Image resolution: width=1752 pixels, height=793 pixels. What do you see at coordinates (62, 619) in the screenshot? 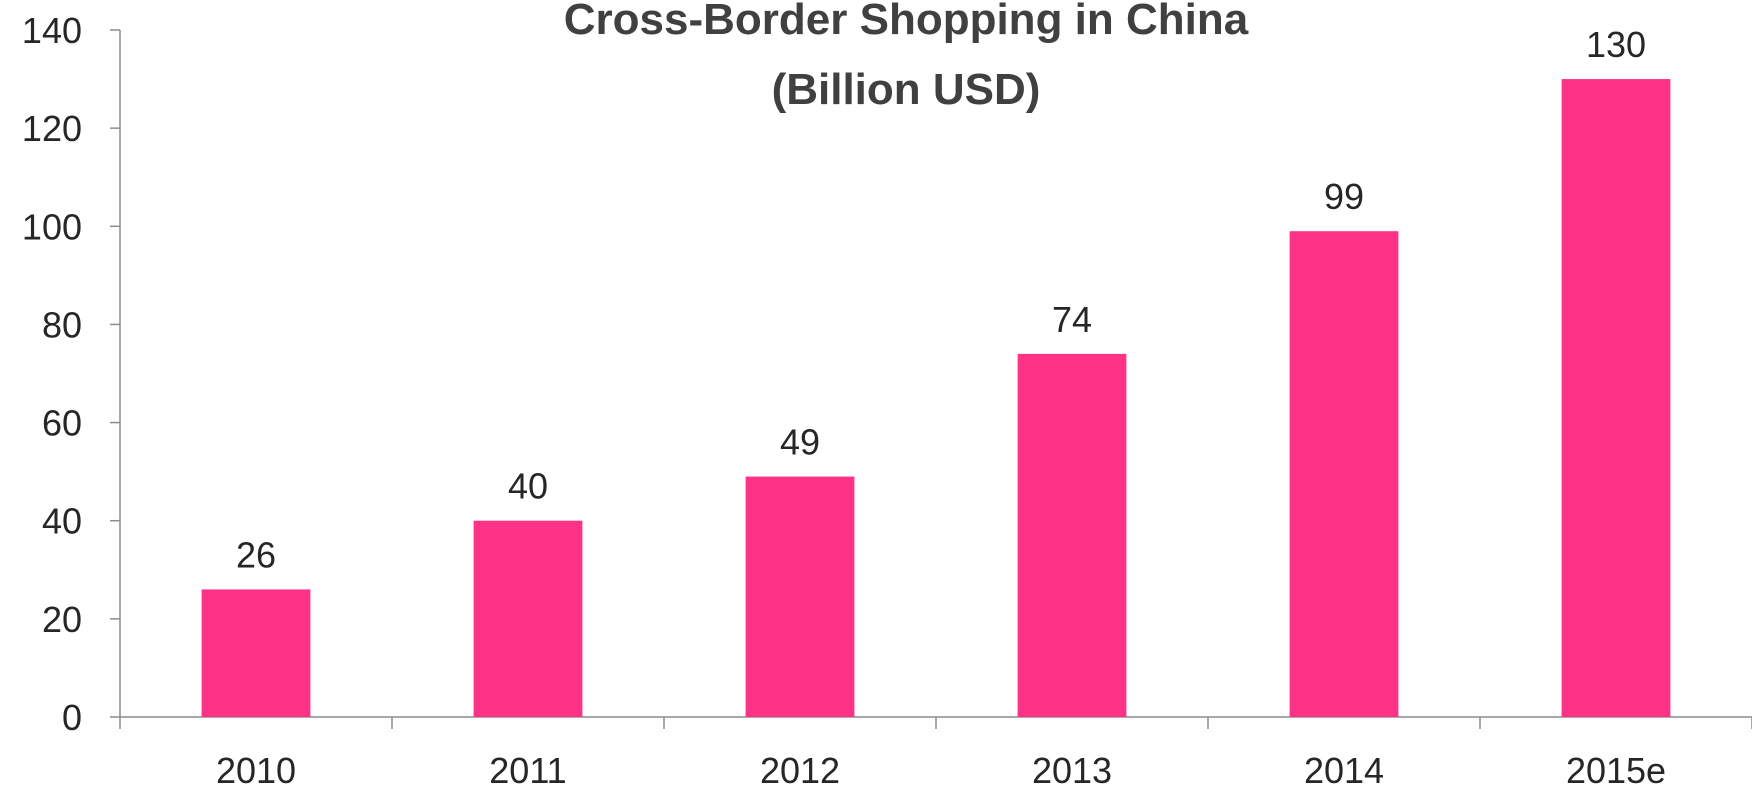
I see `y-tick-label: 20` at bounding box center [62, 619].